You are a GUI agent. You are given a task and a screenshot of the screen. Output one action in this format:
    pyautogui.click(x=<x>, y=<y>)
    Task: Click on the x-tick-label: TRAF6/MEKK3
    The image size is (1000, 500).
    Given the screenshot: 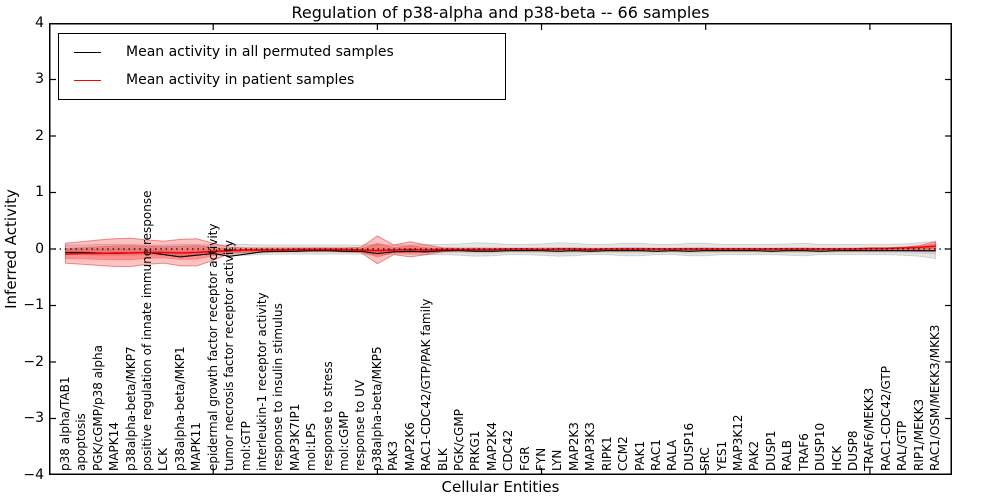 What is the action you would take?
    pyautogui.click(x=869, y=429)
    